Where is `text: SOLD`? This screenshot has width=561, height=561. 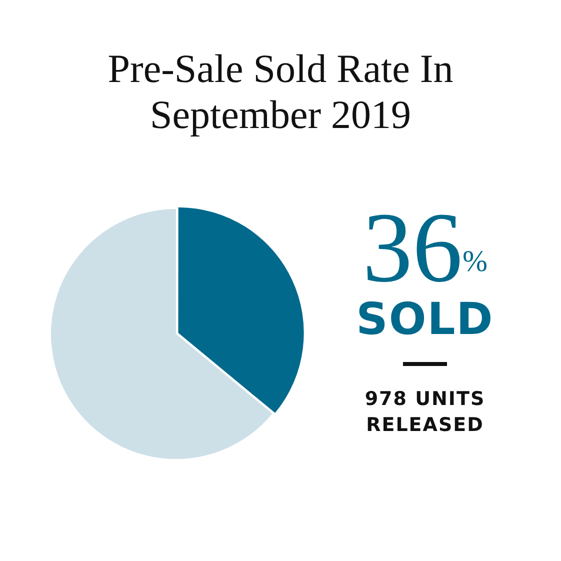 text: SOLD is located at coordinates (425, 319).